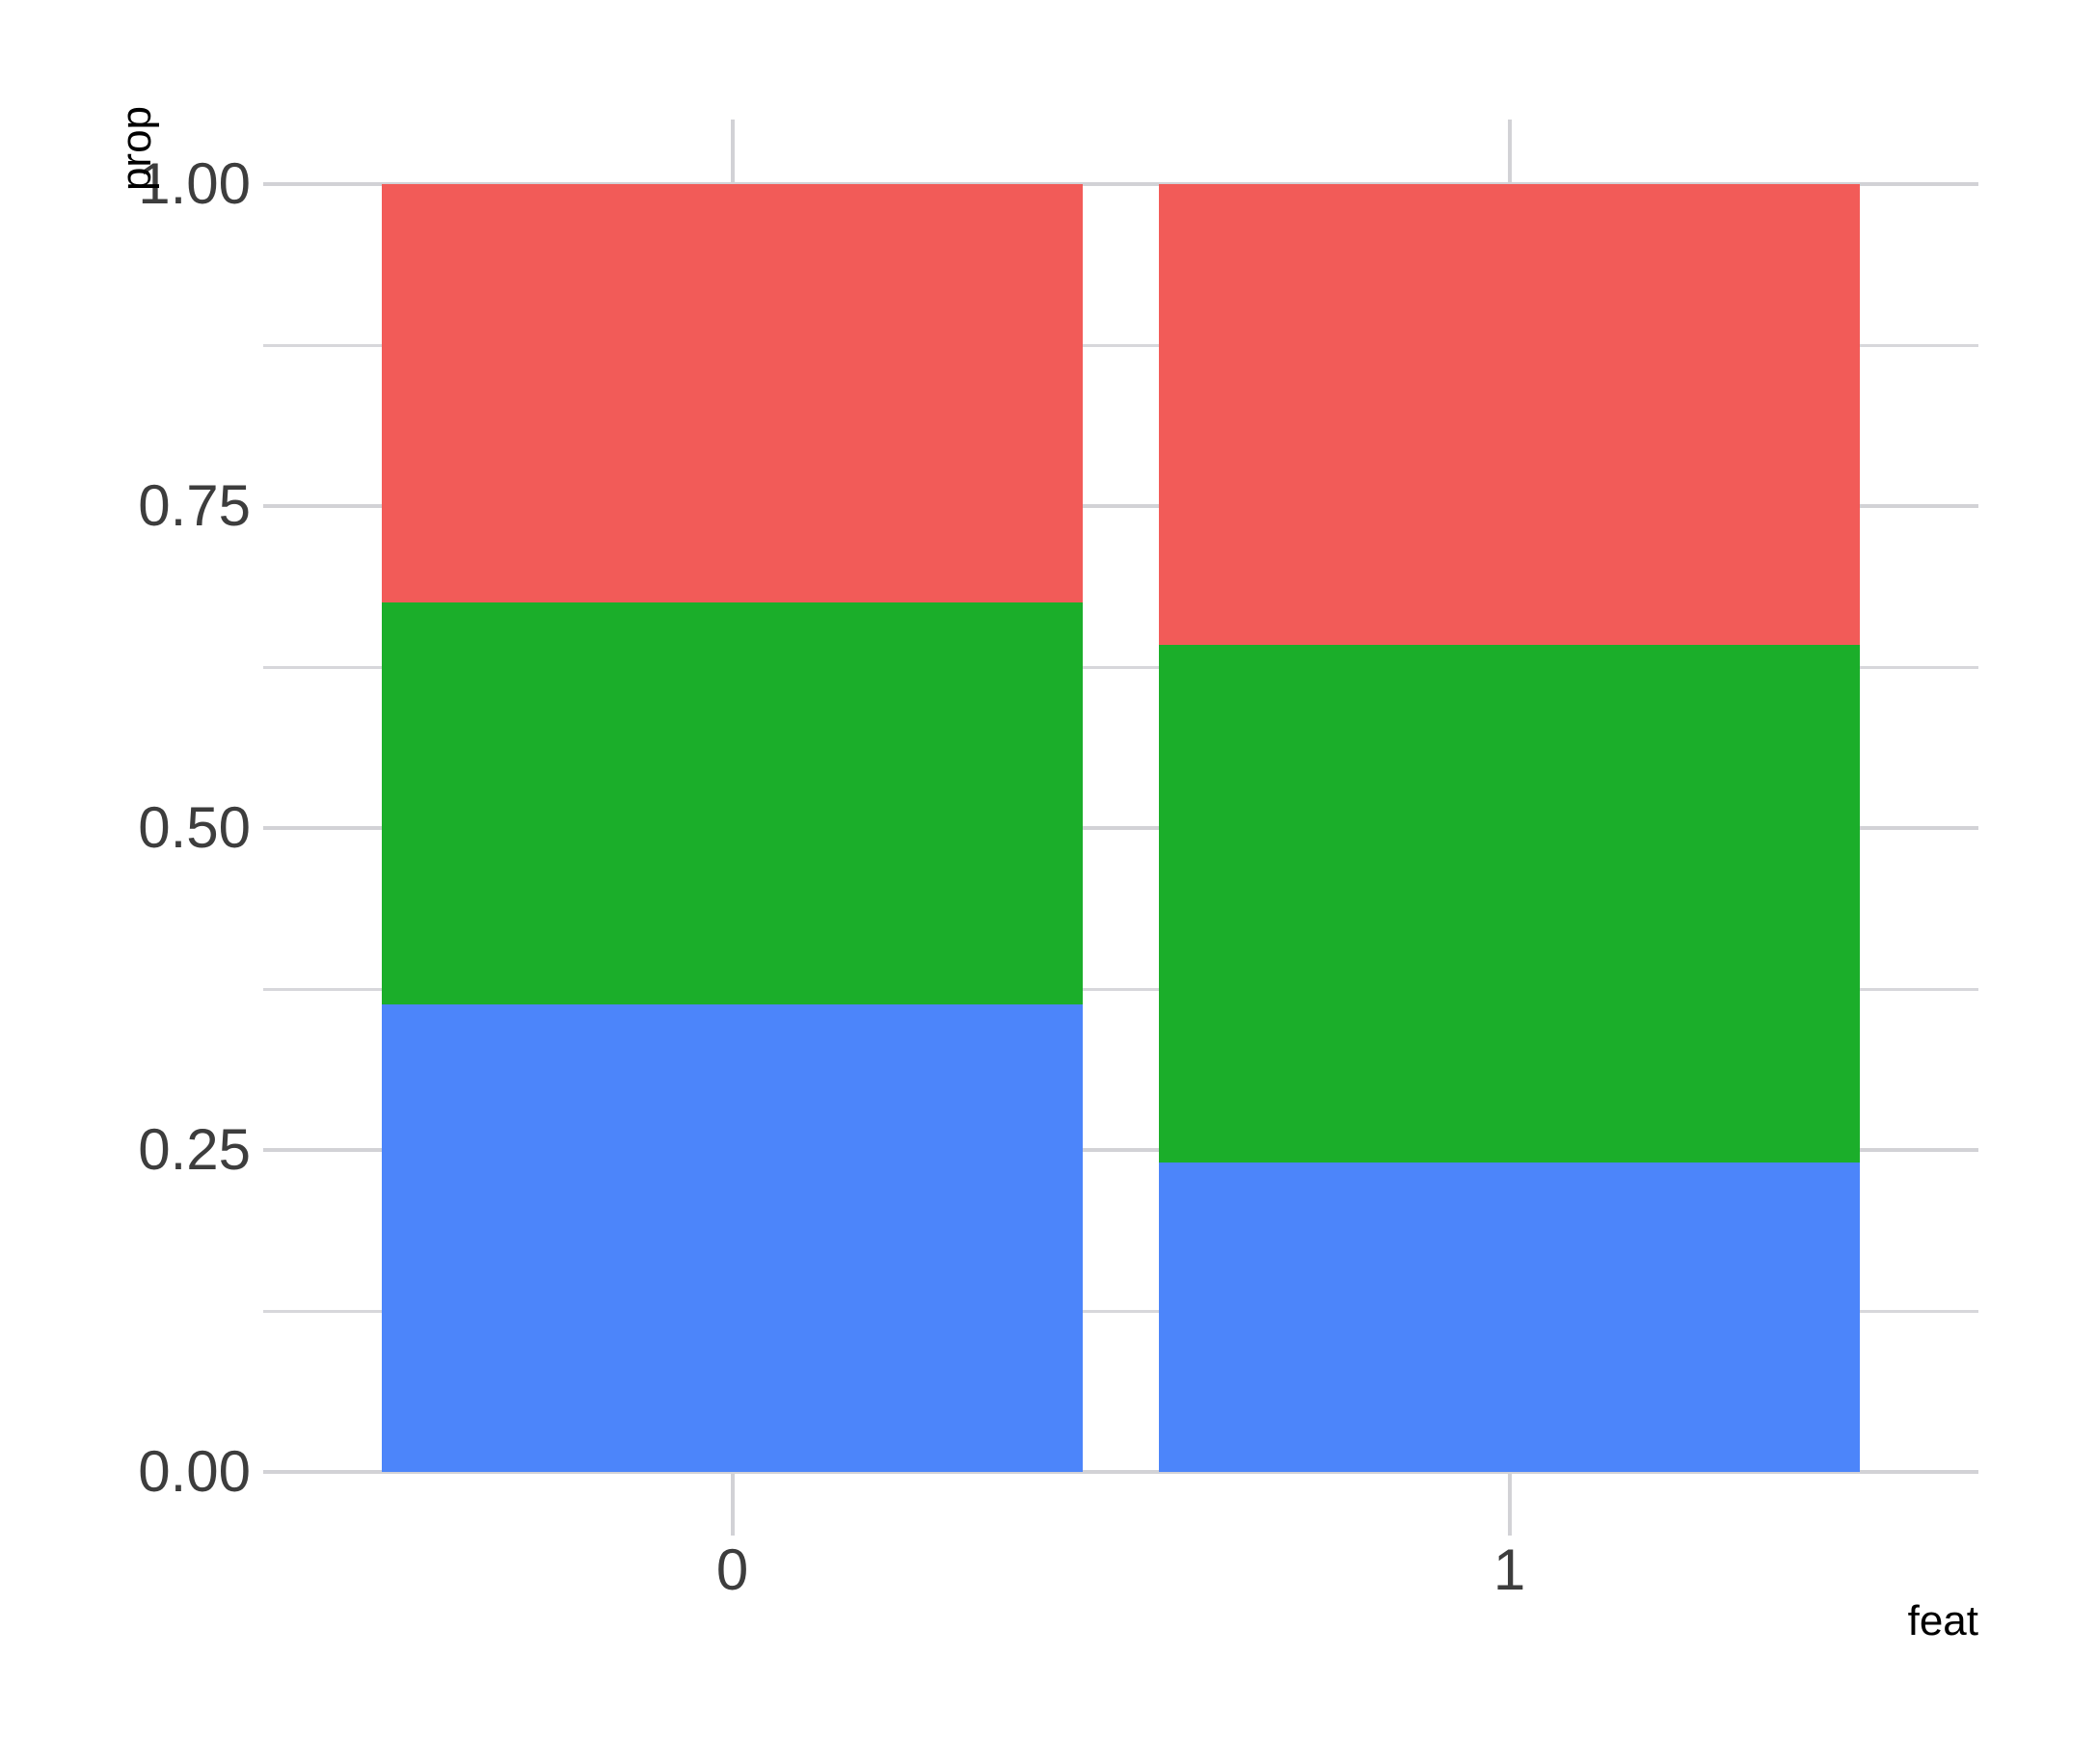  What do you see at coordinates (1509, 904) in the screenshot?
I see `bar-1-segment-green` at bounding box center [1509, 904].